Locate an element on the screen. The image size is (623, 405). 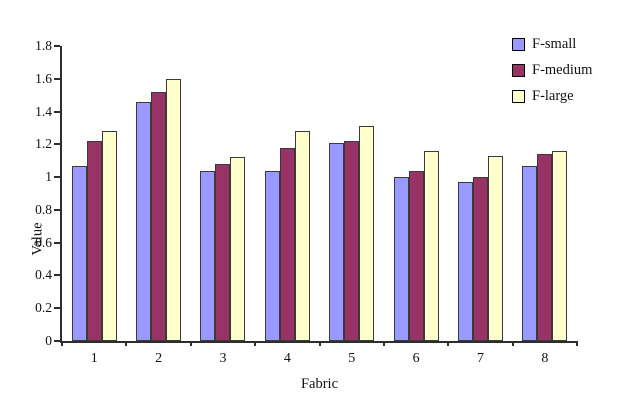
y-axis-tick-label: 0.2 is located at coordinates (43, 308).